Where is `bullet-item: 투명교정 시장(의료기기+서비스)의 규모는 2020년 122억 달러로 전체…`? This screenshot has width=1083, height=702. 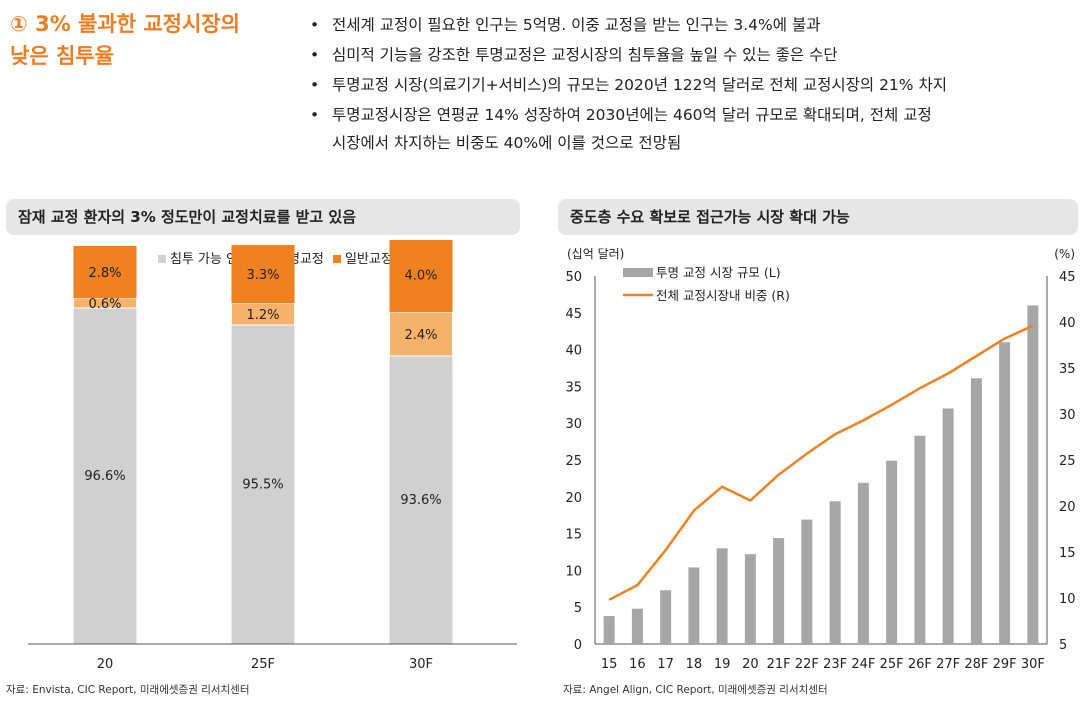
bullet-item: 투명교정 시장(의료기기+서비스)의 규모는 2020년 122억 달러로 전체… is located at coordinates (695, 85).